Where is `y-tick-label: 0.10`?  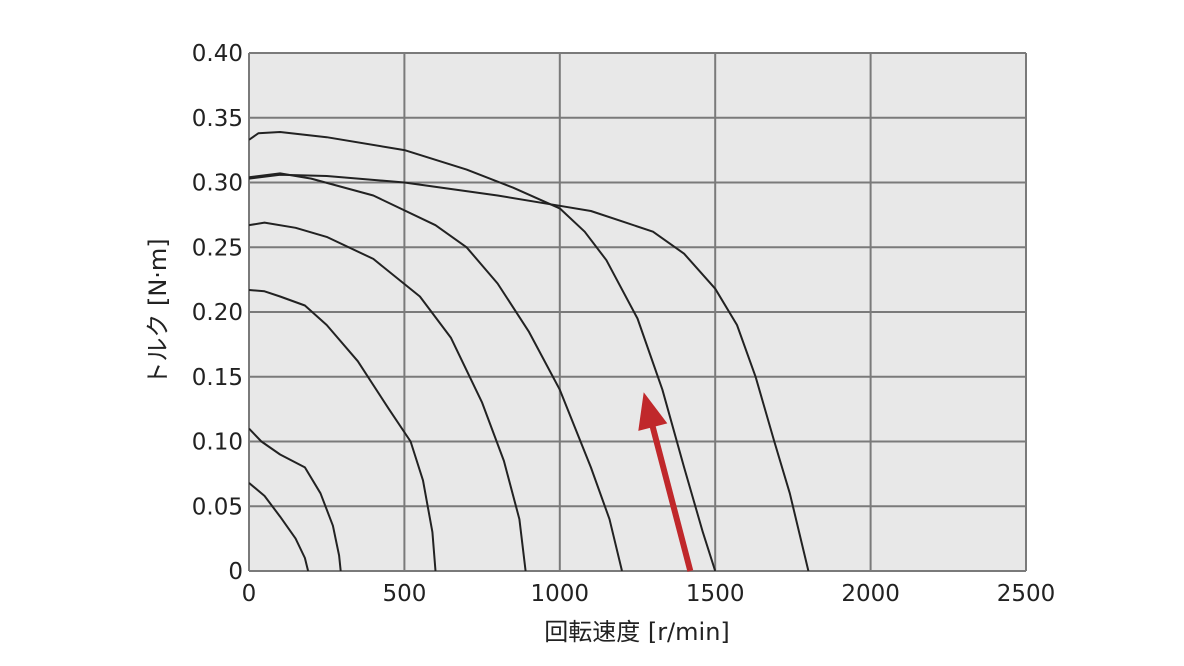 y-tick-label: 0.10 is located at coordinates (217, 443).